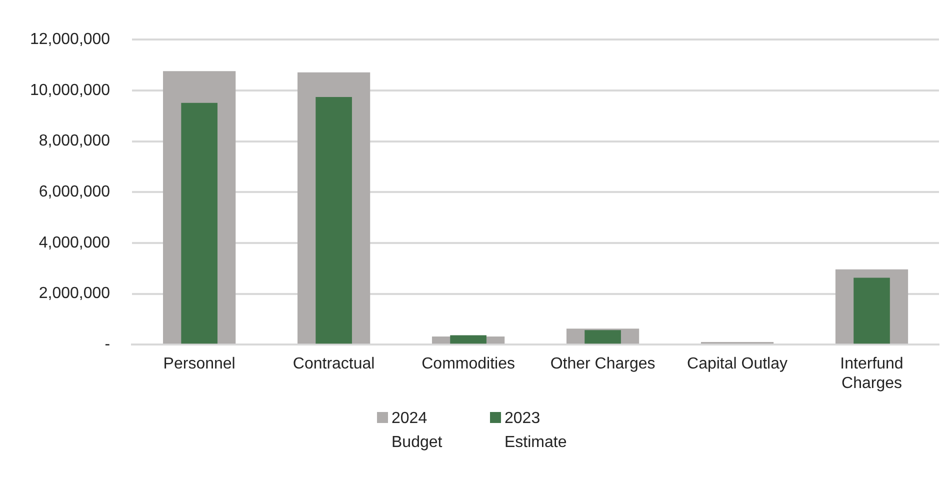 The width and height of the screenshot is (951, 491). I want to click on y-tick-label: 6,000,000, so click(74, 192).